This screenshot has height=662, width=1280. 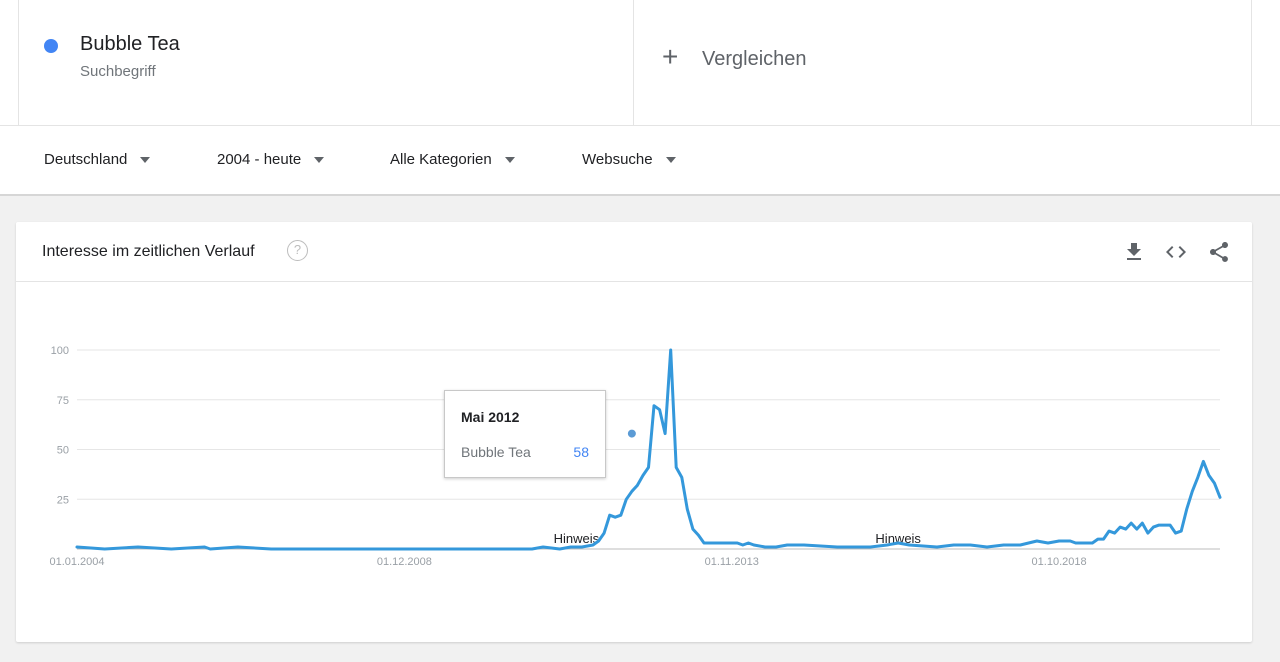 I want to click on region-filter: Deutschland, so click(x=97, y=159).